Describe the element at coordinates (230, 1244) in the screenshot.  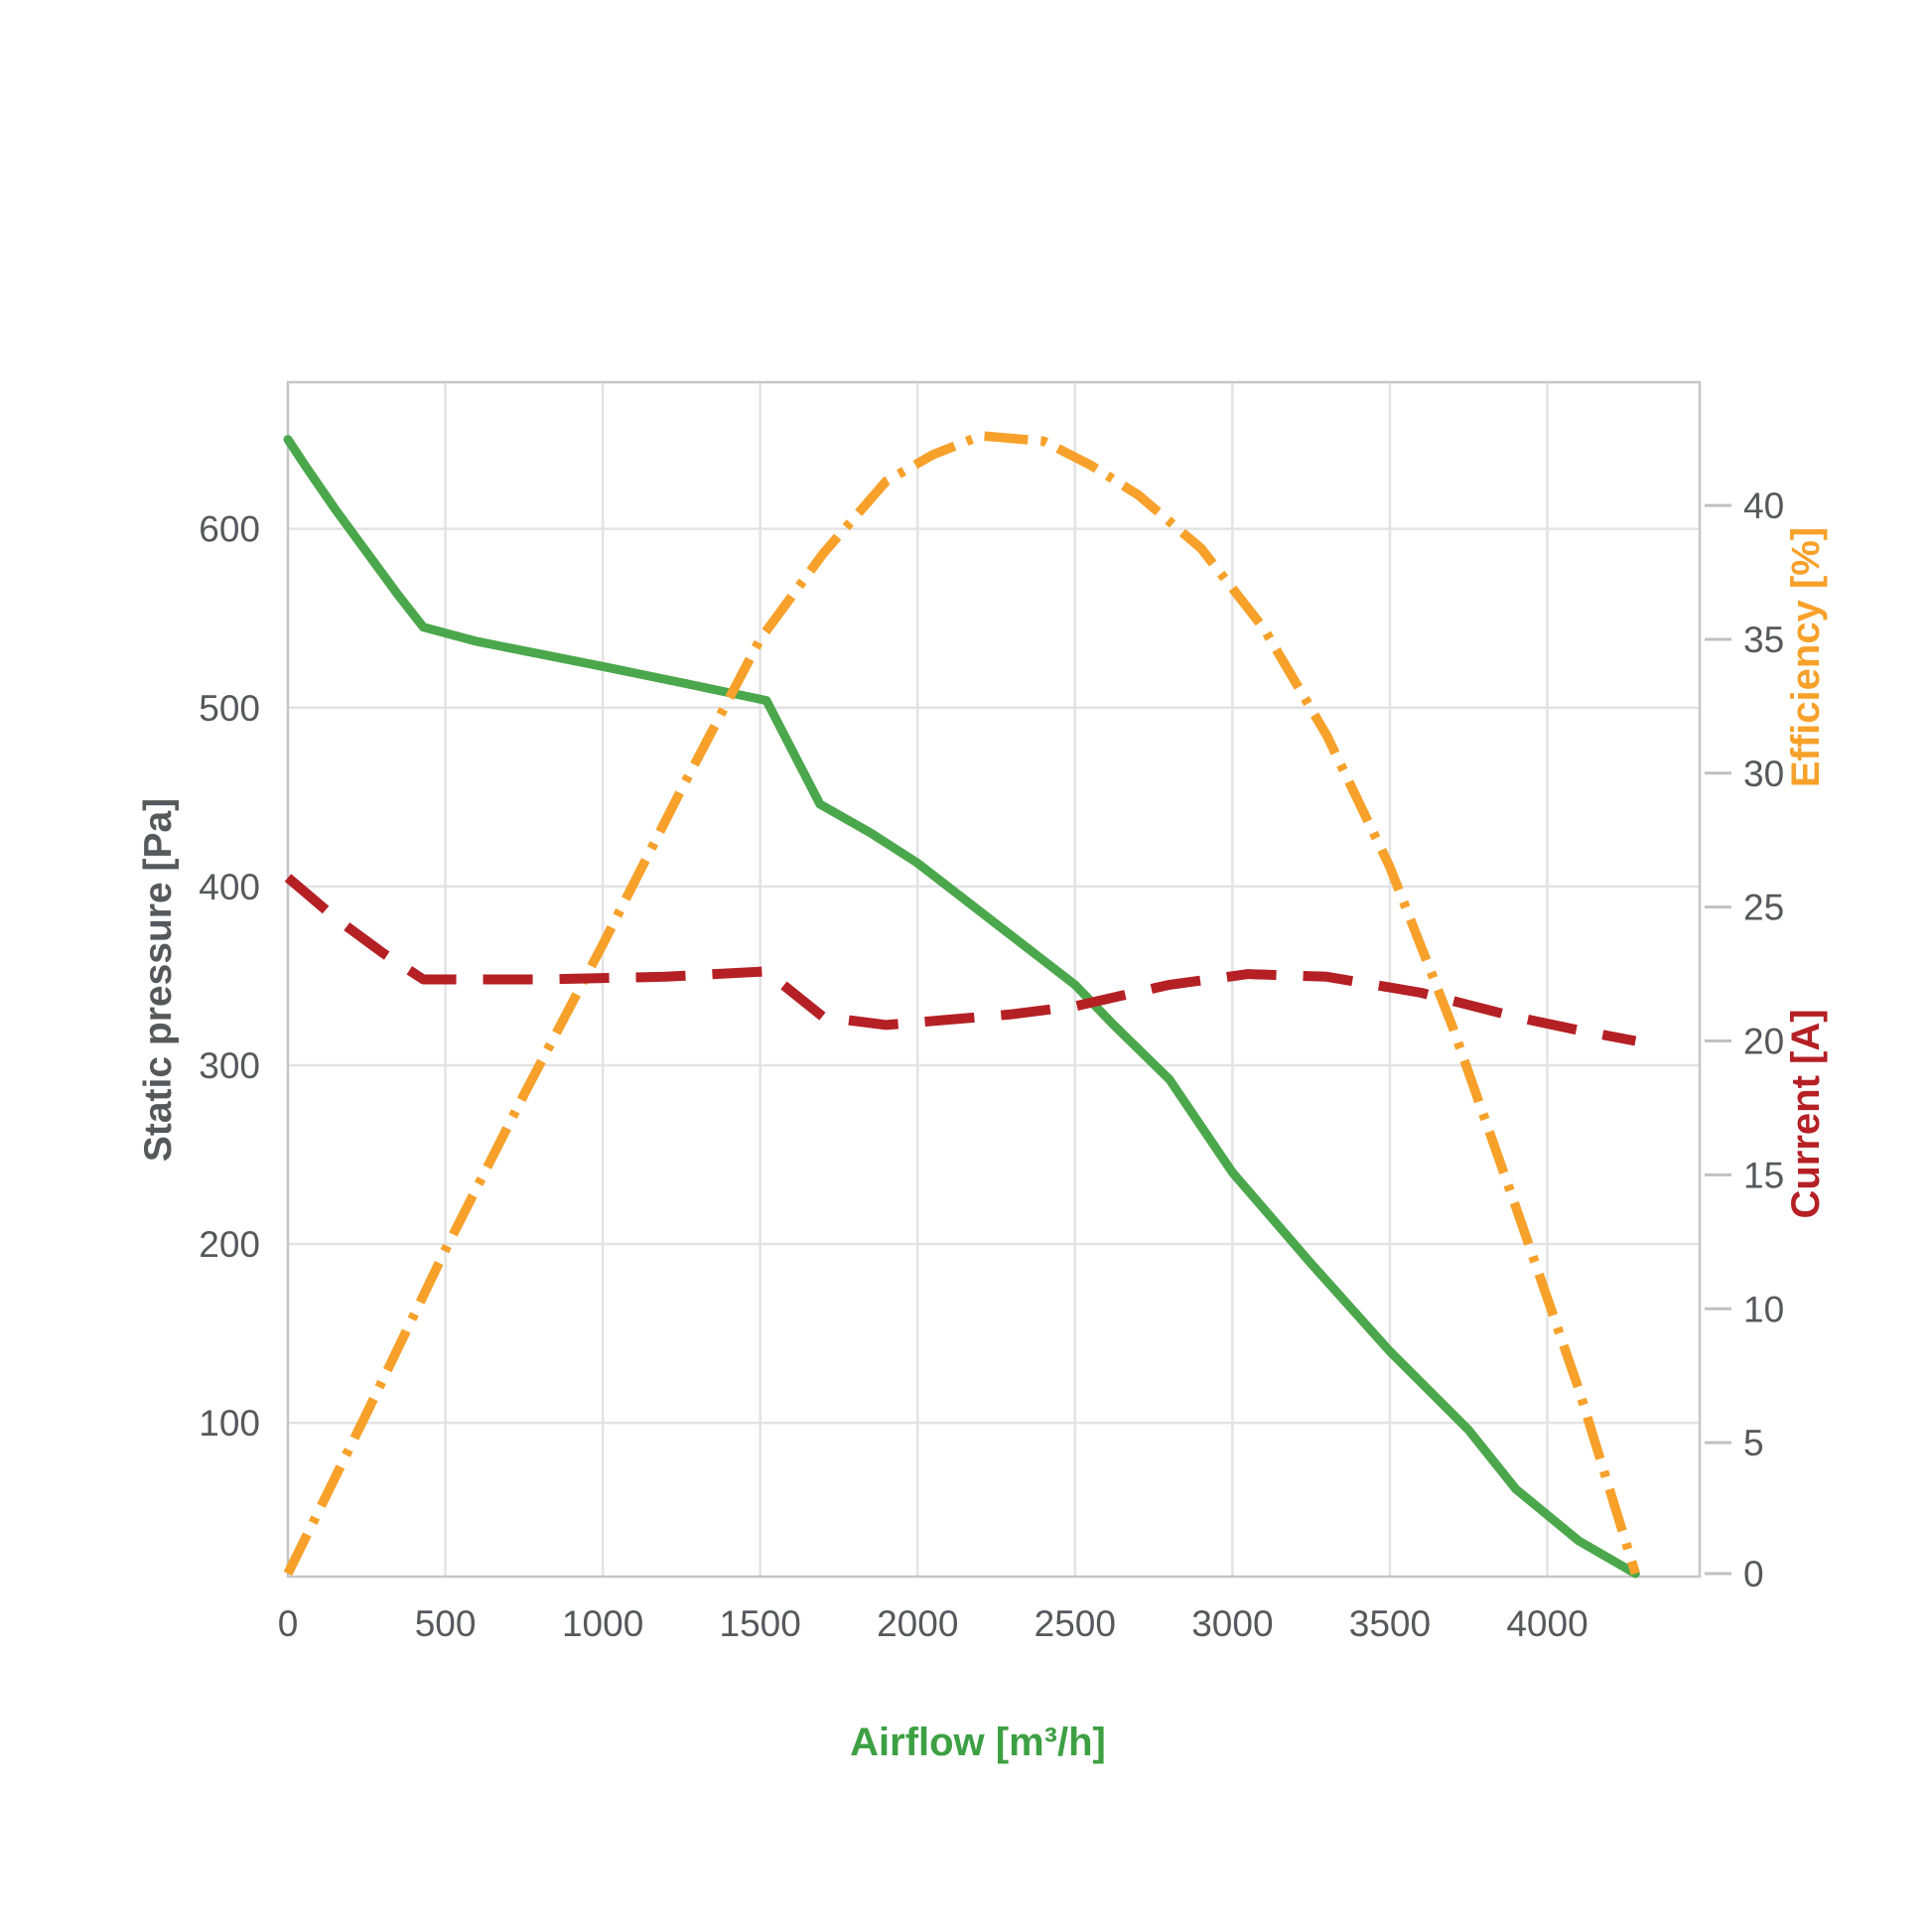
I see `left-tick-label-200: 200` at that location.